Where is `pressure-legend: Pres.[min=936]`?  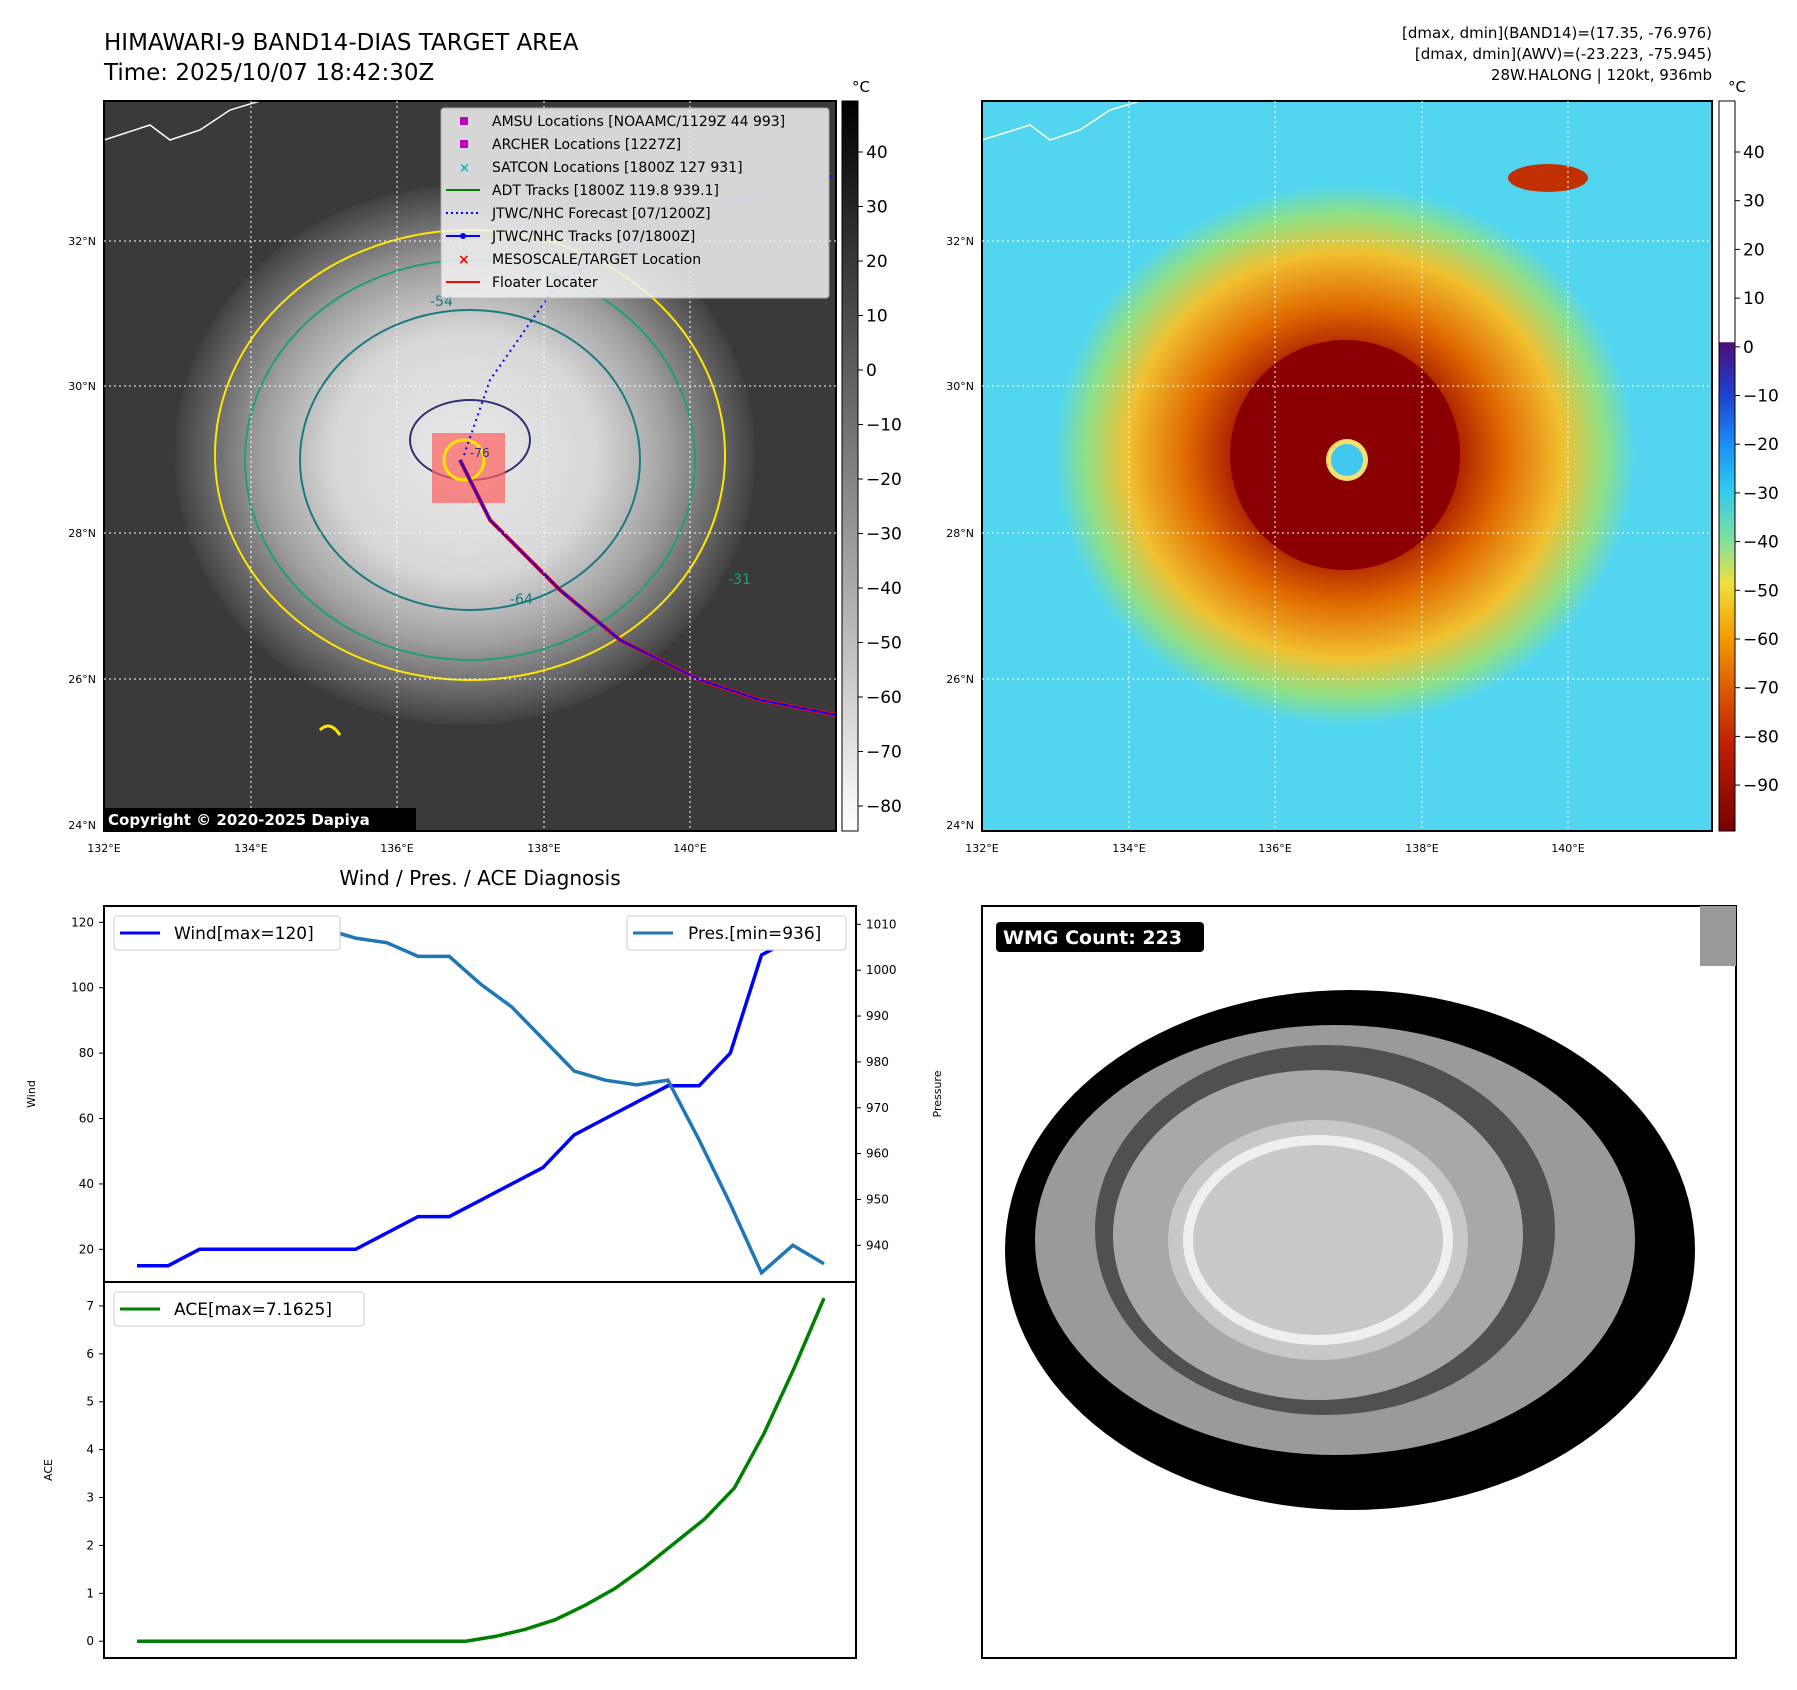 pressure-legend: Pres.[min=936] is located at coordinates (736, 933).